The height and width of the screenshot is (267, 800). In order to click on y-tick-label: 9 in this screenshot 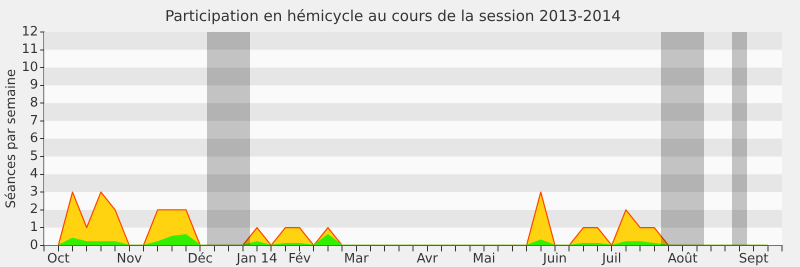, I will do `click(34, 85)`.